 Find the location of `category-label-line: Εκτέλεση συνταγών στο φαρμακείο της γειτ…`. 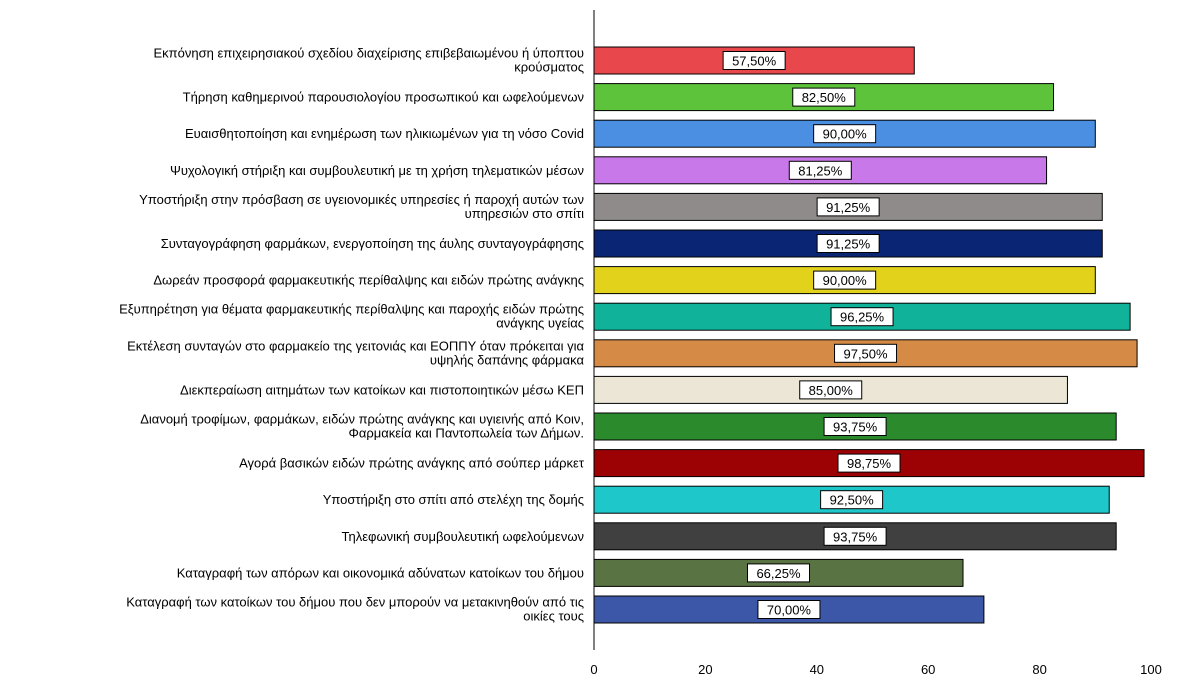

category-label-line: Εκτέλεση συνταγών στο φαρμακείο της γειτ… is located at coordinates (355, 345).